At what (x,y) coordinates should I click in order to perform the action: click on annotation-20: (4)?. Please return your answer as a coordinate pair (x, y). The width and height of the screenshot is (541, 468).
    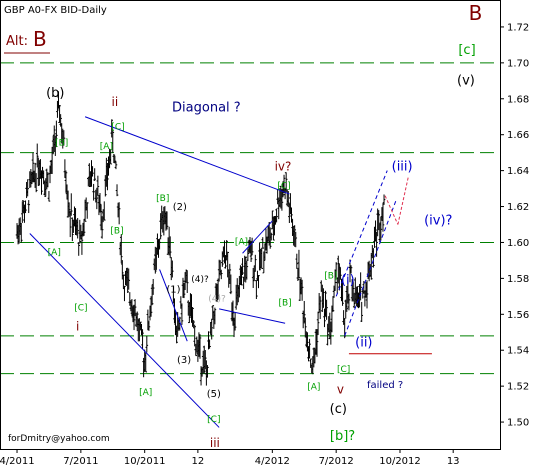
    Looking at the image, I should click on (217, 300).